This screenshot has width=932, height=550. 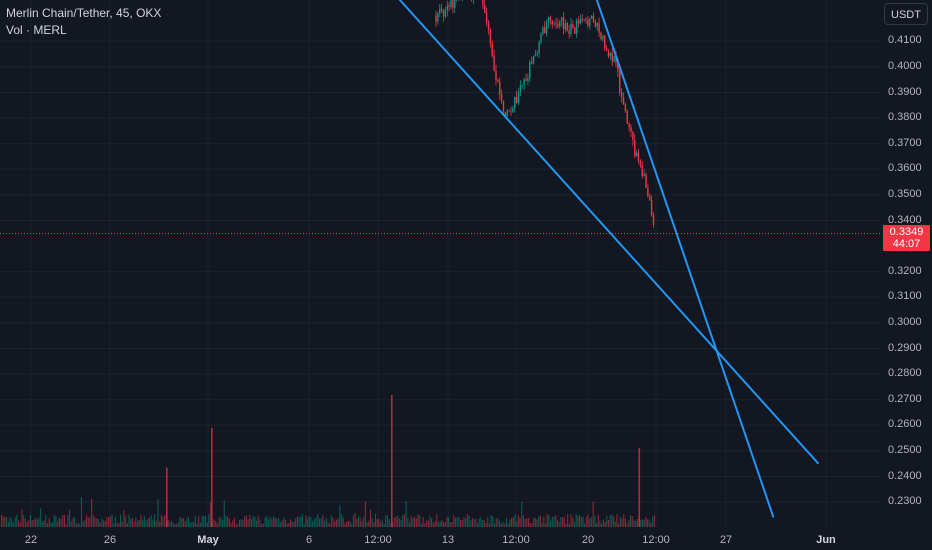 What do you see at coordinates (167, 497) in the screenshot?
I see `volume-spike` at bounding box center [167, 497].